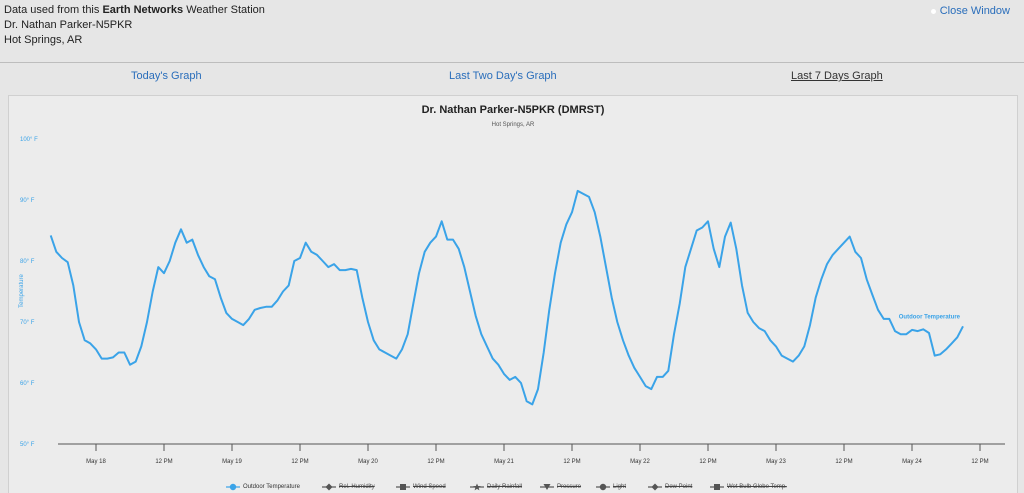 Image resolution: width=1024 pixels, height=493 pixels. Describe the element at coordinates (477, 487) in the screenshot. I see `star-icon` at that location.